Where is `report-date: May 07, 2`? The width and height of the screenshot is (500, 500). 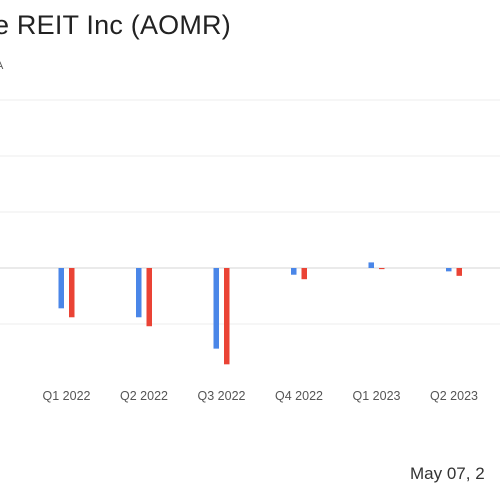 report-date: May 07, 2 is located at coordinates (447, 473).